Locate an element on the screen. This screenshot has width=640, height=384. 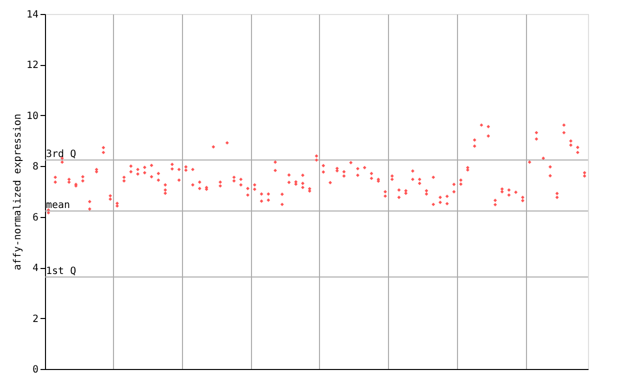
y-tick-label: 4 is located at coordinates (35, 268).